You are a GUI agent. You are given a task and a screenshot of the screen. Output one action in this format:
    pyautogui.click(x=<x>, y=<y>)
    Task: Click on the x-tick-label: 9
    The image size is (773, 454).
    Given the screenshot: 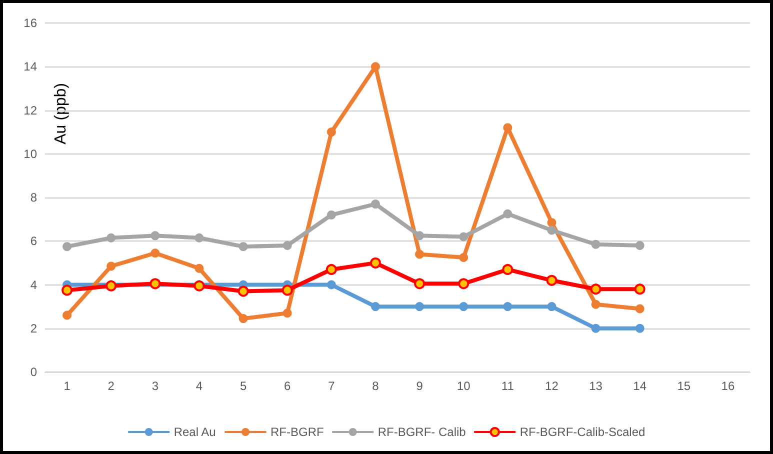 What is the action you would take?
    pyautogui.click(x=420, y=386)
    